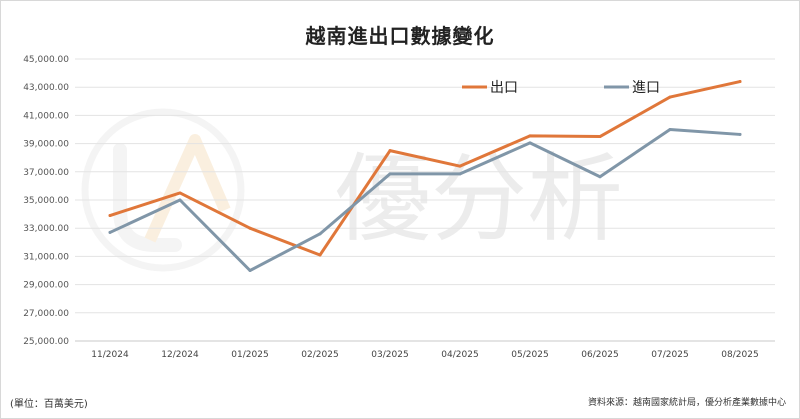 This screenshot has height=419, width=800. What do you see at coordinates (46, 173) in the screenshot?
I see `y-tick-label: 37,000.00` at bounding box center [46, 173].